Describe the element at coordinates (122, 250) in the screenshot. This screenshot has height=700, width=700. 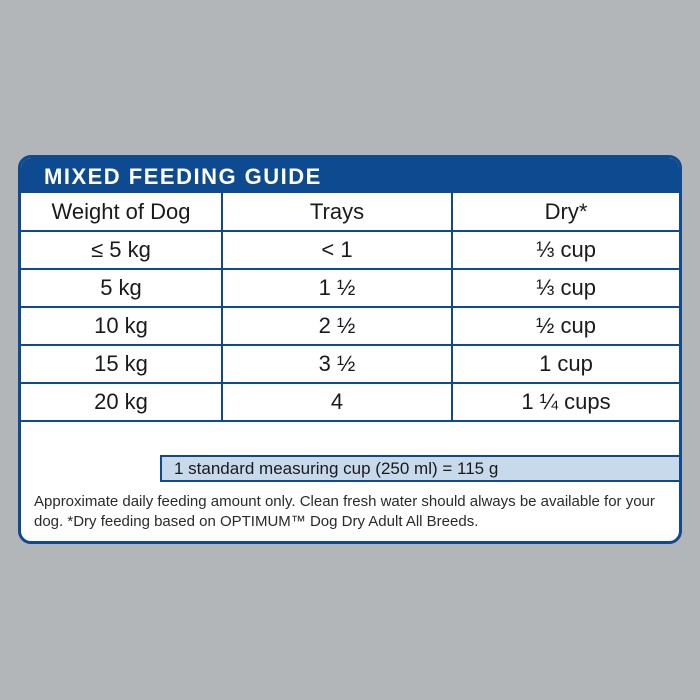
I see `weight-cell: ≤ 5 kg` at that location.